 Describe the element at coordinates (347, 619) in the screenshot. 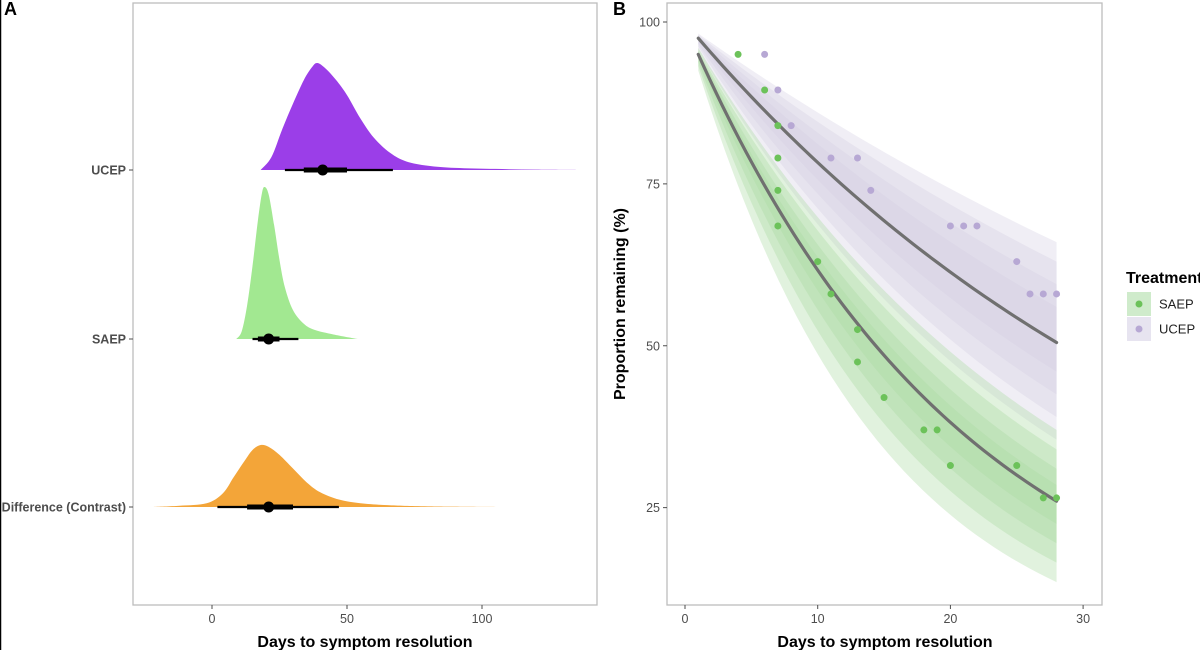

I see `x-tick-label: 50` at that location.